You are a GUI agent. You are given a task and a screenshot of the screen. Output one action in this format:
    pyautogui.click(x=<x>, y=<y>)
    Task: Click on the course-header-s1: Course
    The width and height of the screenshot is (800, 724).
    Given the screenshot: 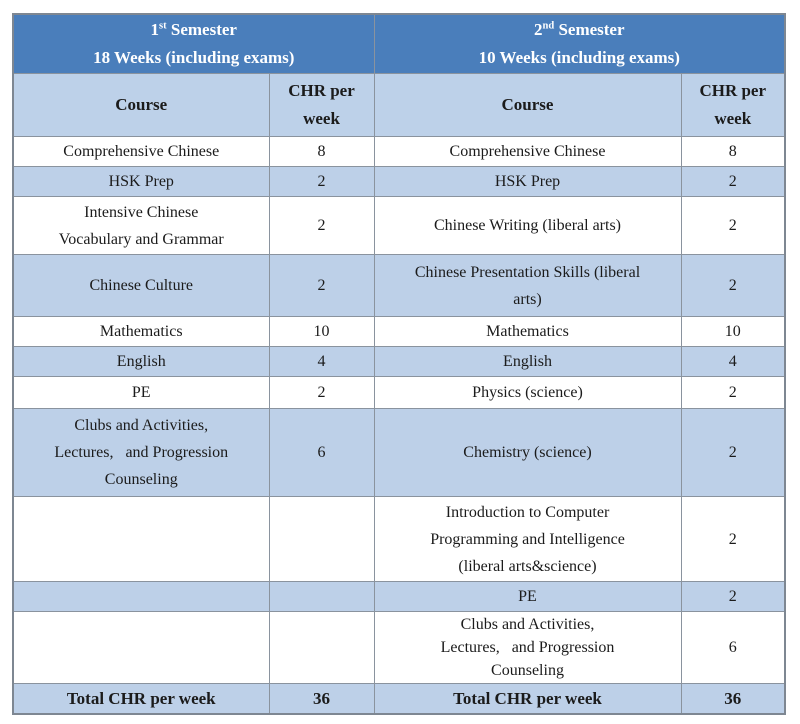 What is the action you would take?
    pyautogui.click(x=141, y=105)
    